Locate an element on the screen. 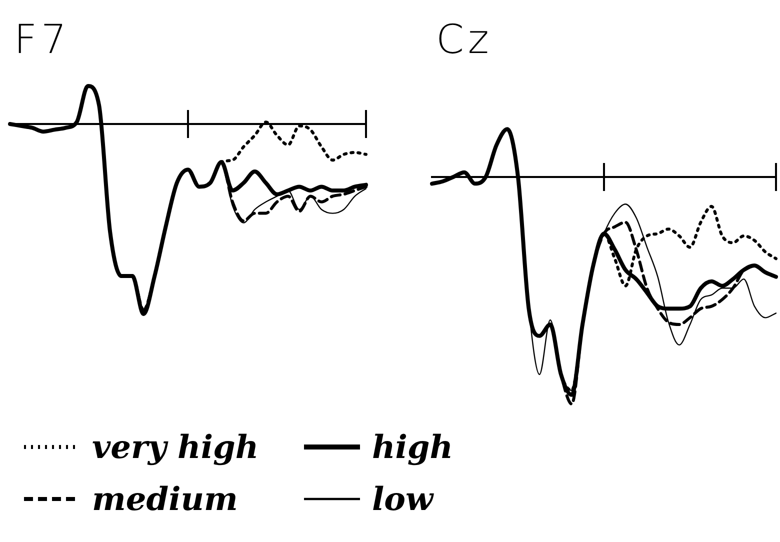  chart-title: Cz is located at coordinates (464, 40).